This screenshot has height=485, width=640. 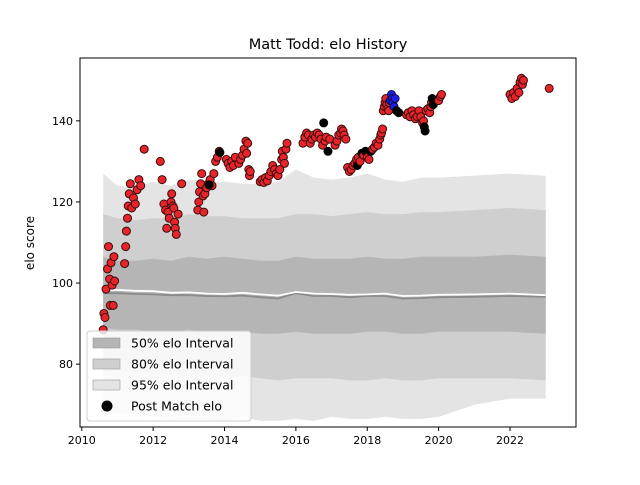 What do you see at coordinates (225, 440) in the screenshot?
I see `x-tick-label: 2014` at bounding box center [225, 440].